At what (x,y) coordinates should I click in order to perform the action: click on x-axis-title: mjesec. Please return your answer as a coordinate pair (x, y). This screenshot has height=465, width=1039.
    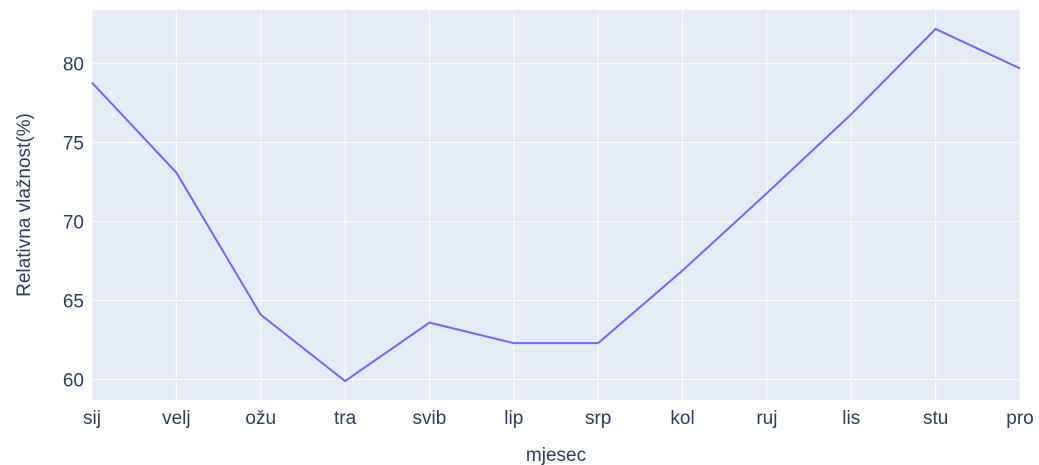
    Looking at the image, I should click on (556, 455).